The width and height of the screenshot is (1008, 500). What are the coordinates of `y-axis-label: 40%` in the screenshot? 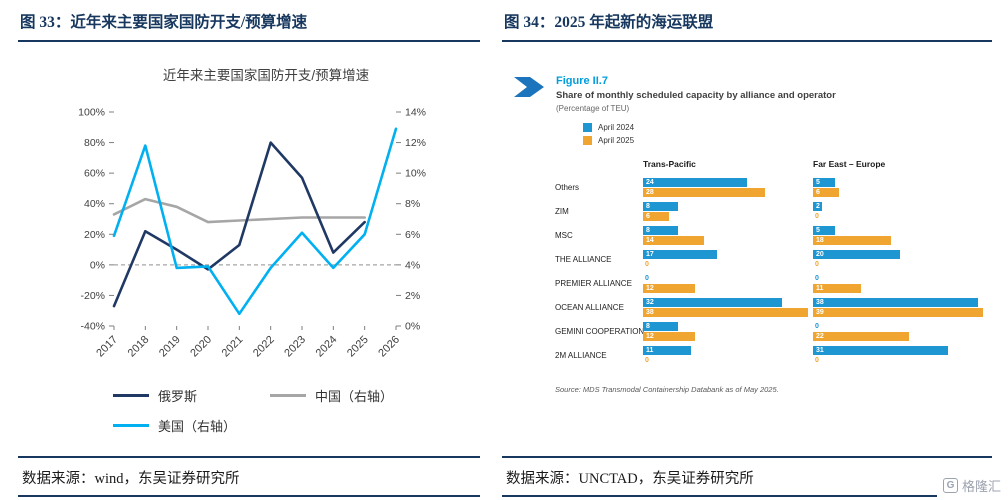 It's located at (94, 204).